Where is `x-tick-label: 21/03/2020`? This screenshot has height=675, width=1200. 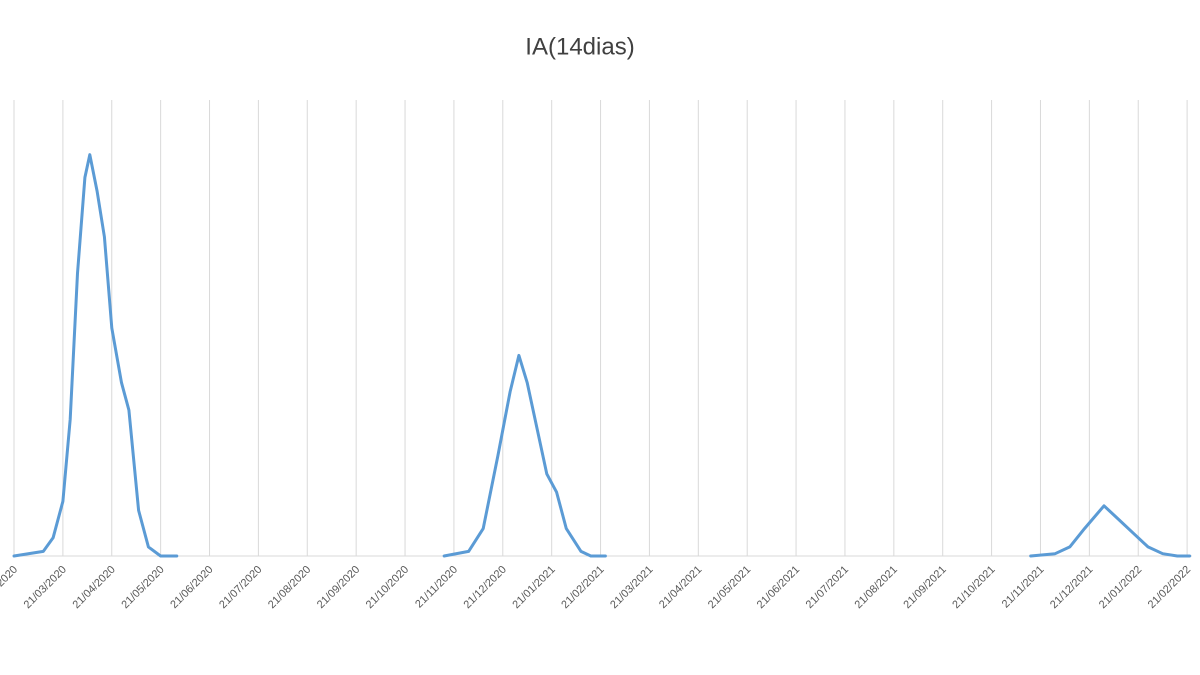
x-tick-label: 21/03/2020 is located at coordinates (45, 587).